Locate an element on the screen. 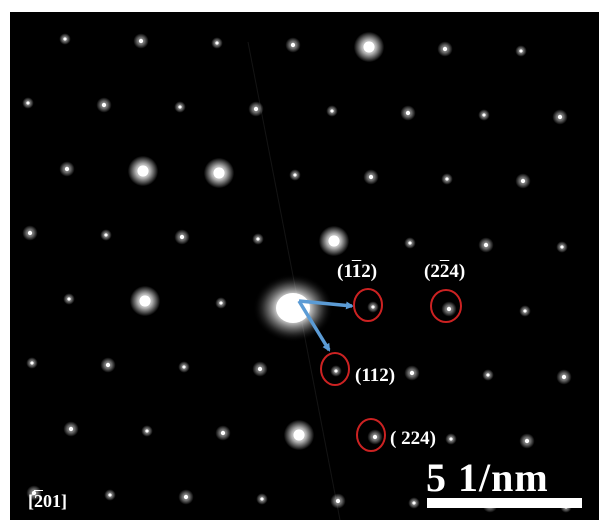  faint-streak is located at coordinates (294, 280).